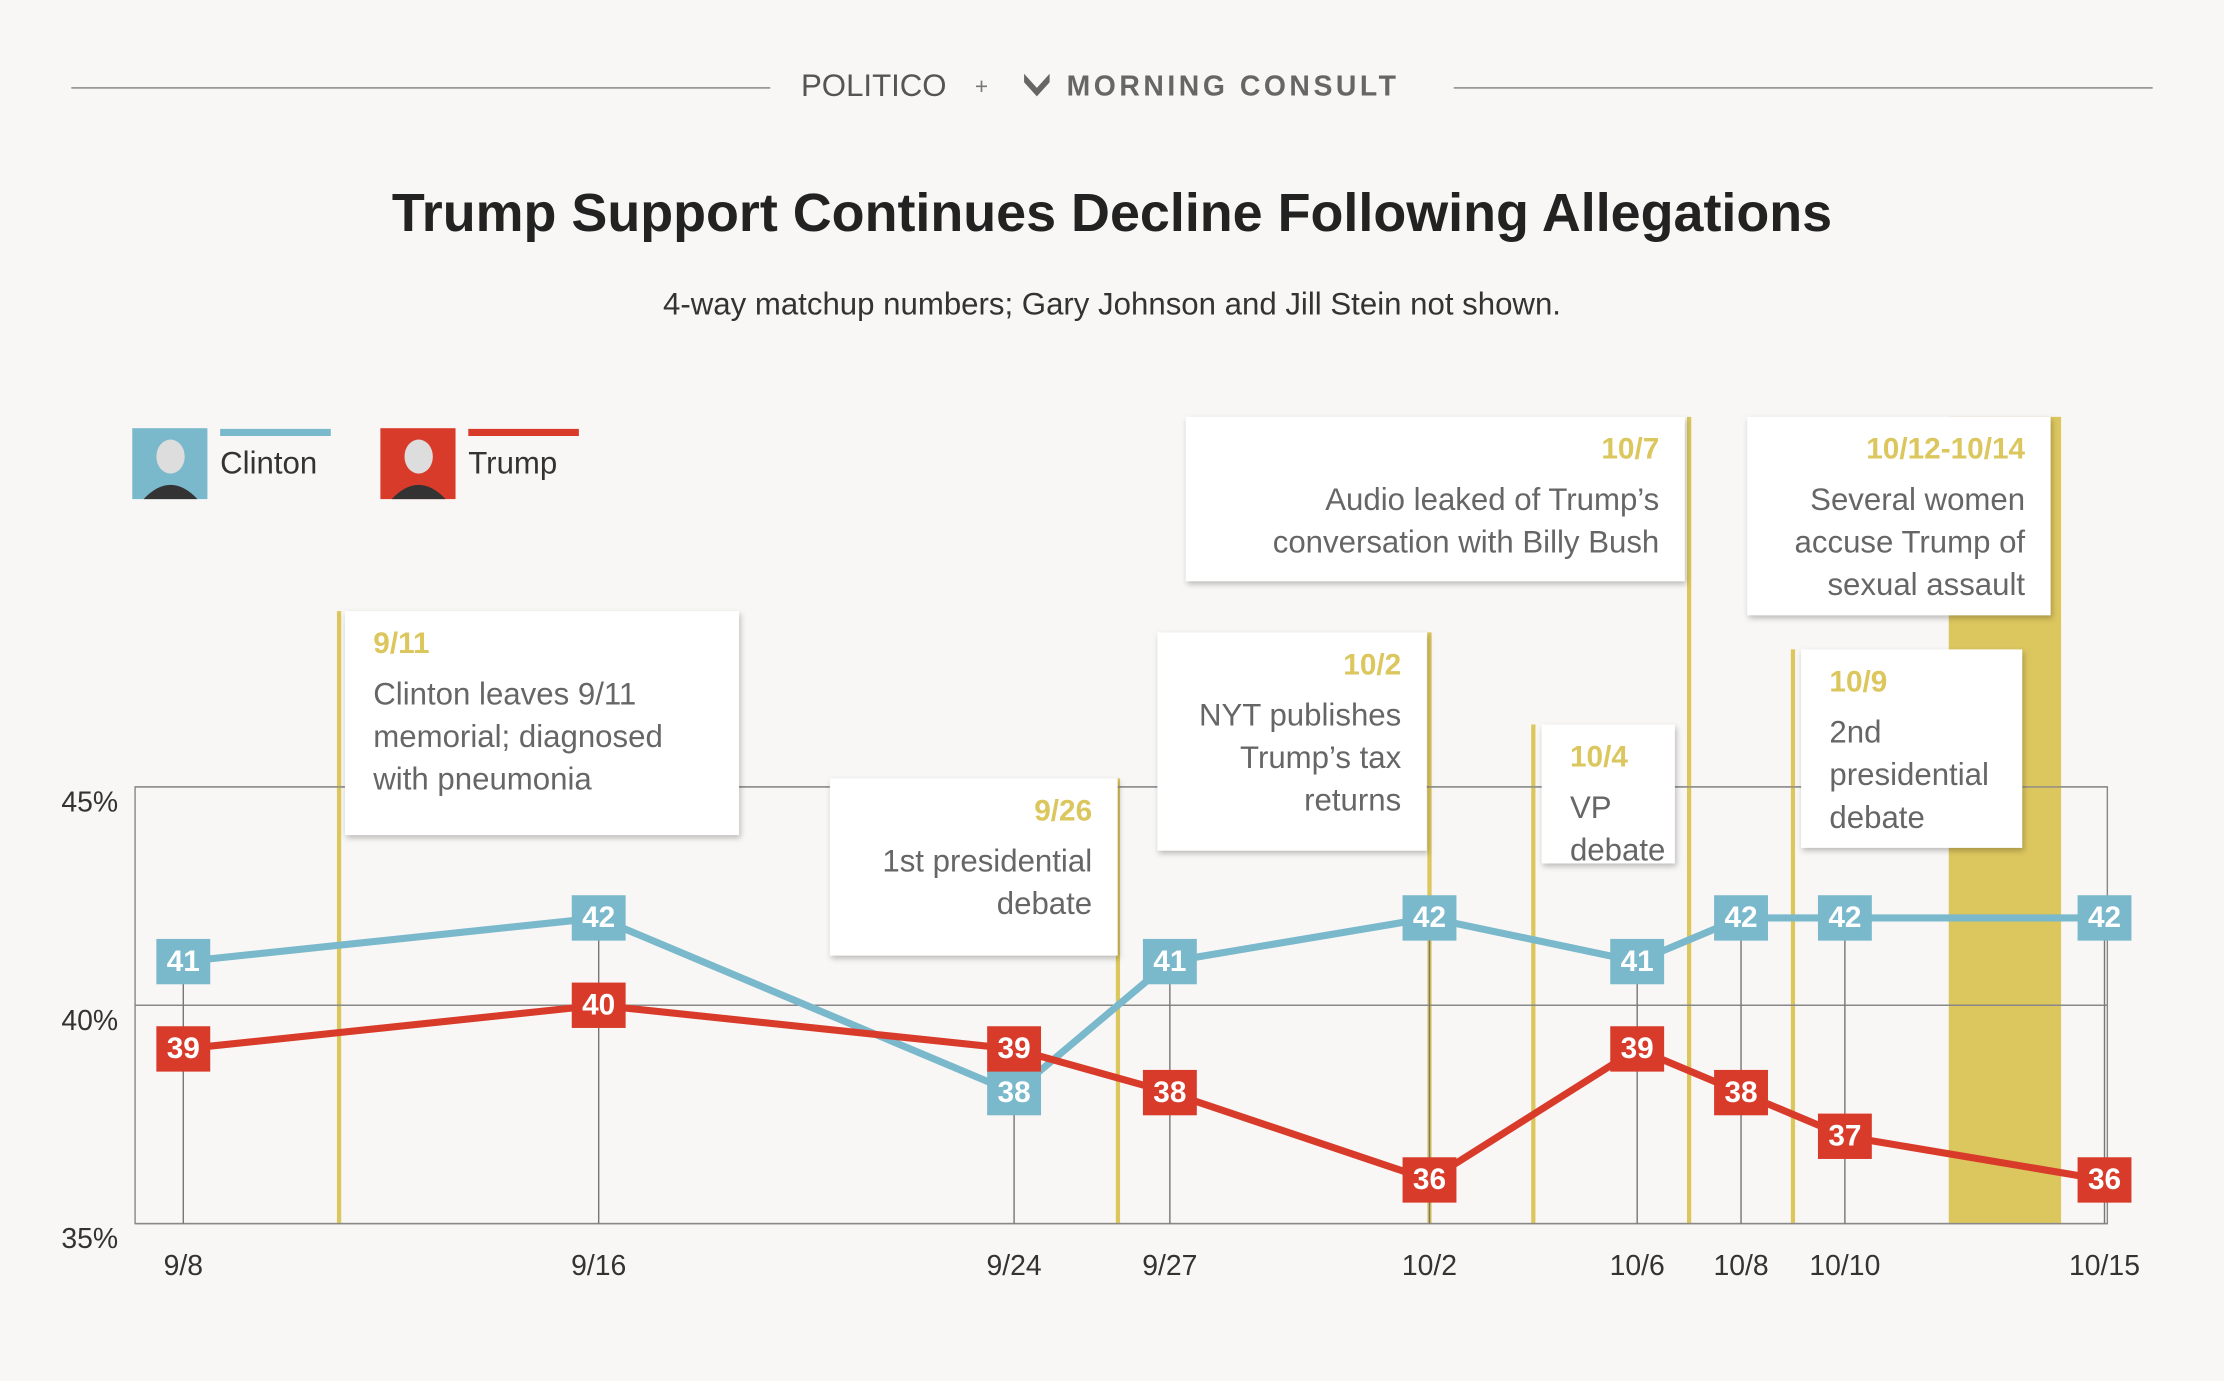 Image resolution: width=2224 pixels, height=1381 pixels. Describe the element at coordinates (1300, 715) in the screenshot. I see `annotation-text: NYT publishes` at that location.